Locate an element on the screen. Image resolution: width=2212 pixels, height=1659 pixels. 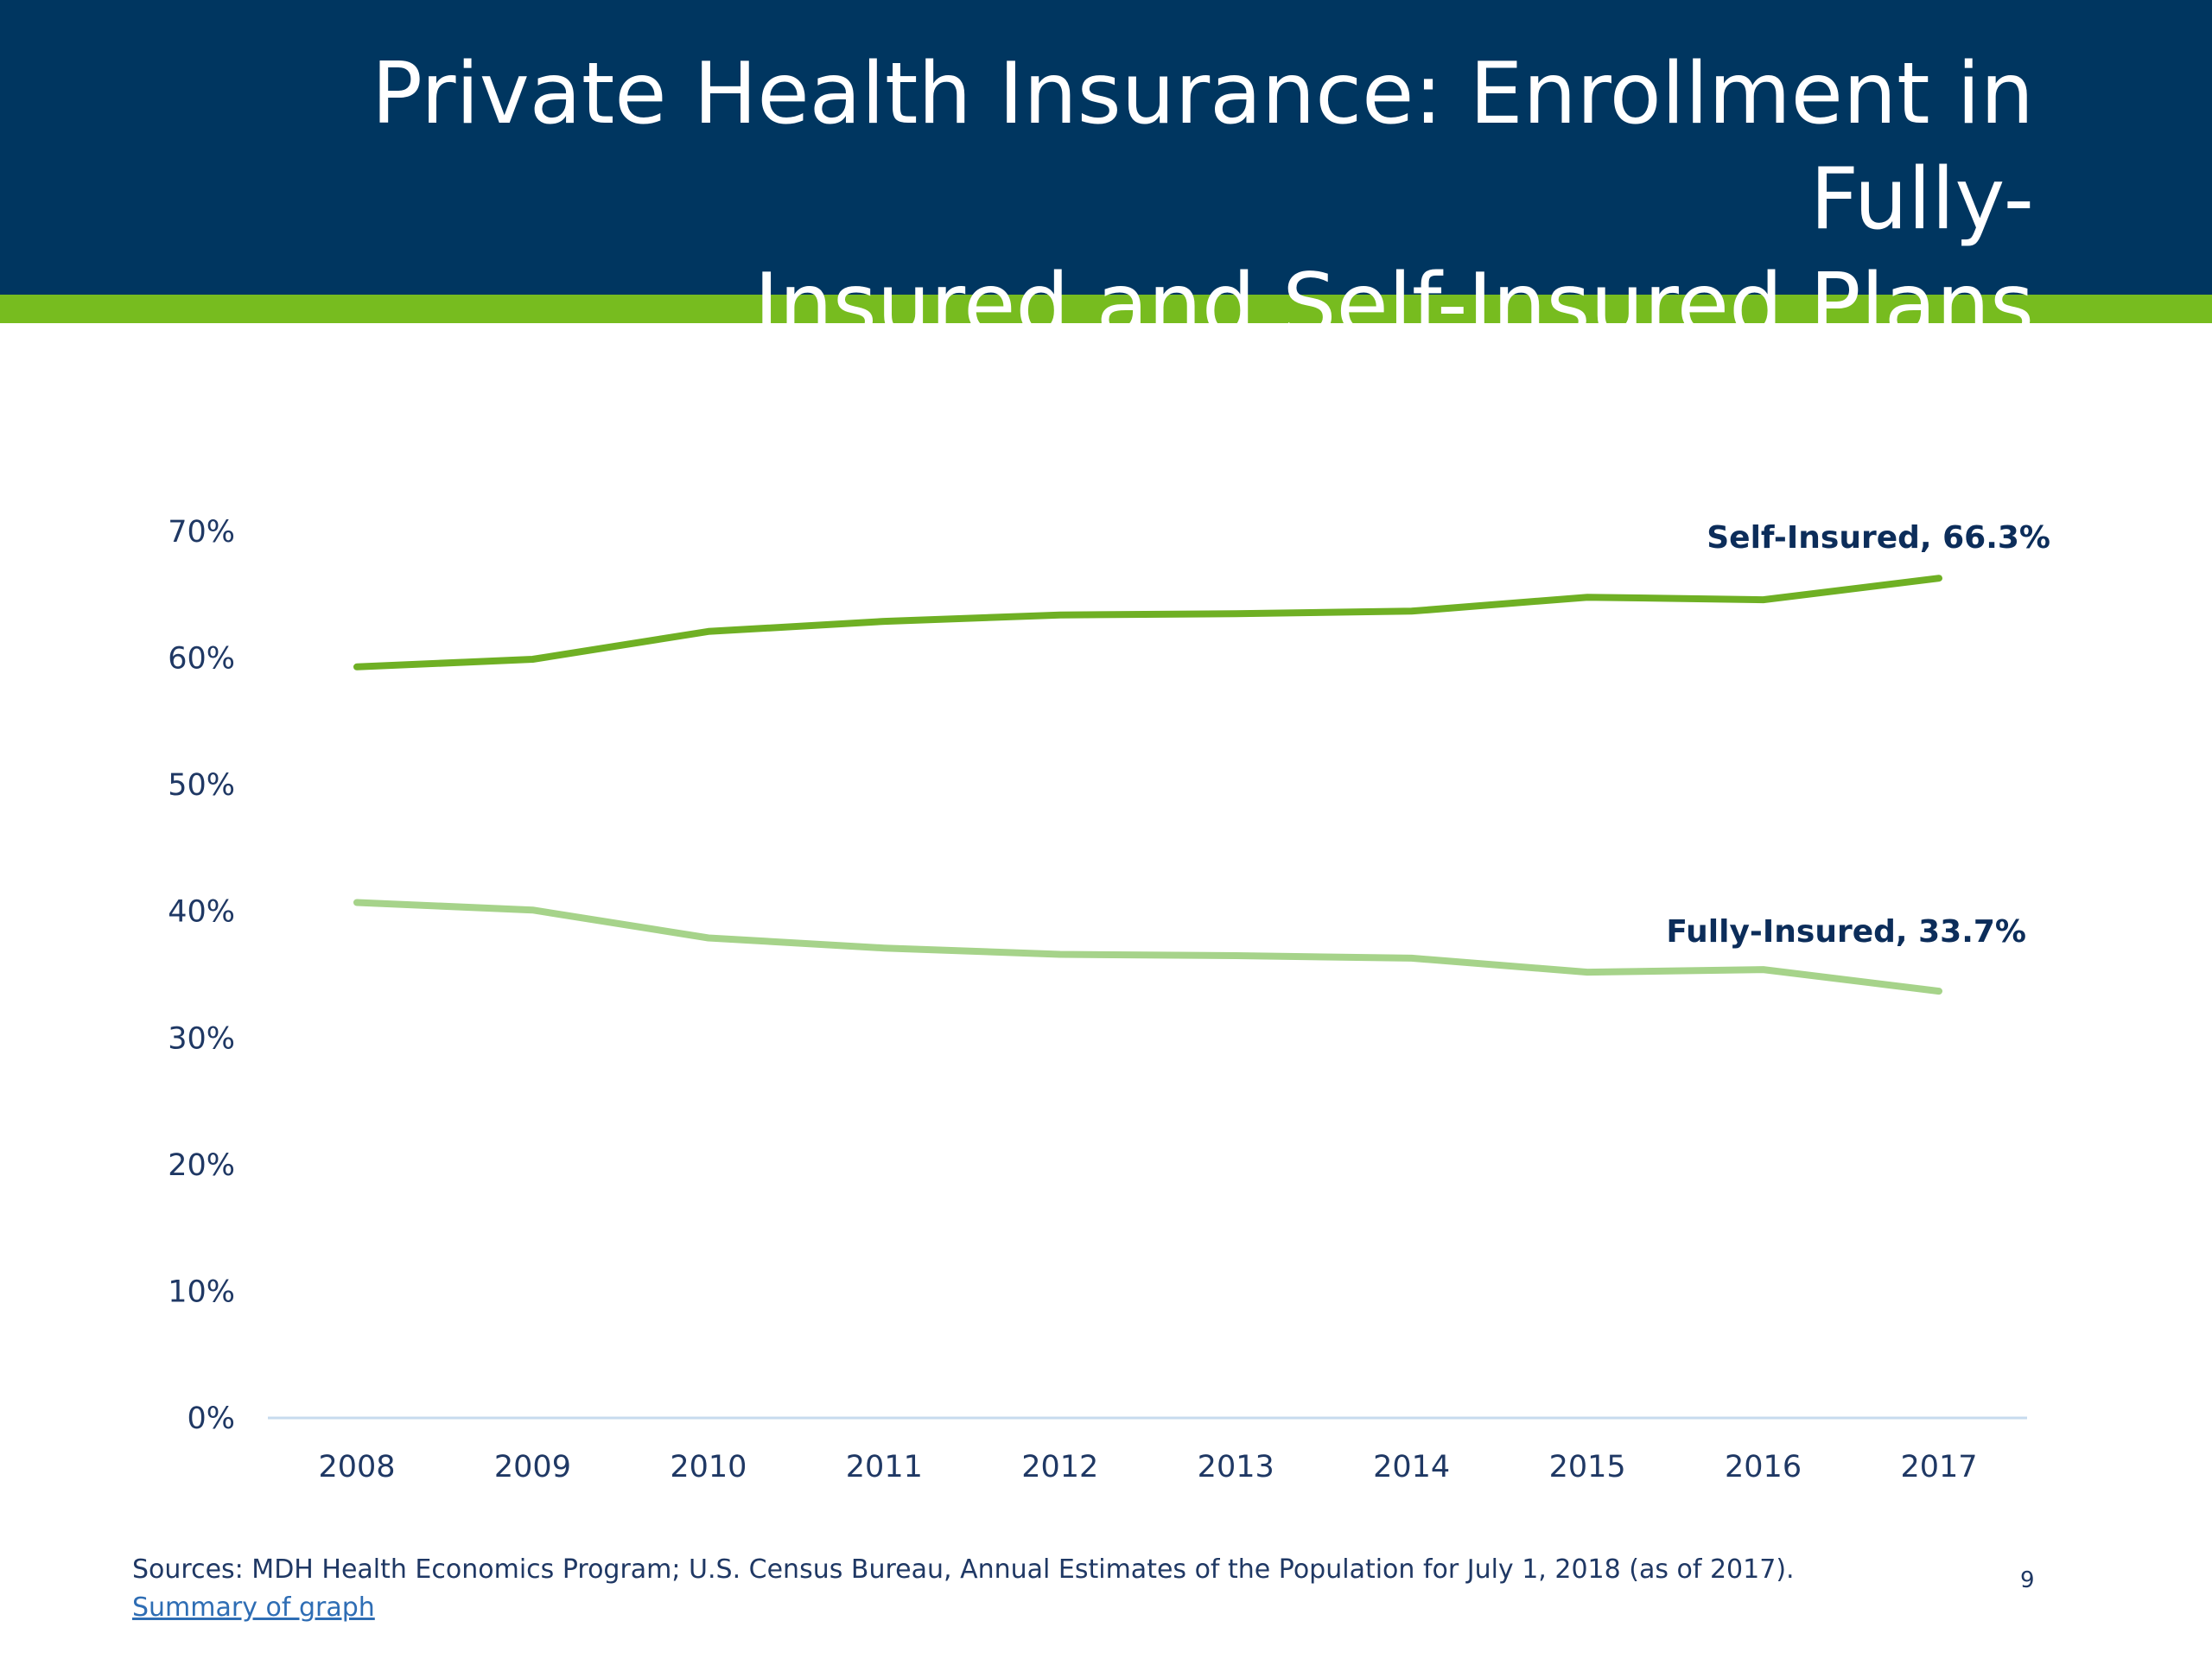
x-tick-label: 2016 is located at coordinates (1763, 1467).